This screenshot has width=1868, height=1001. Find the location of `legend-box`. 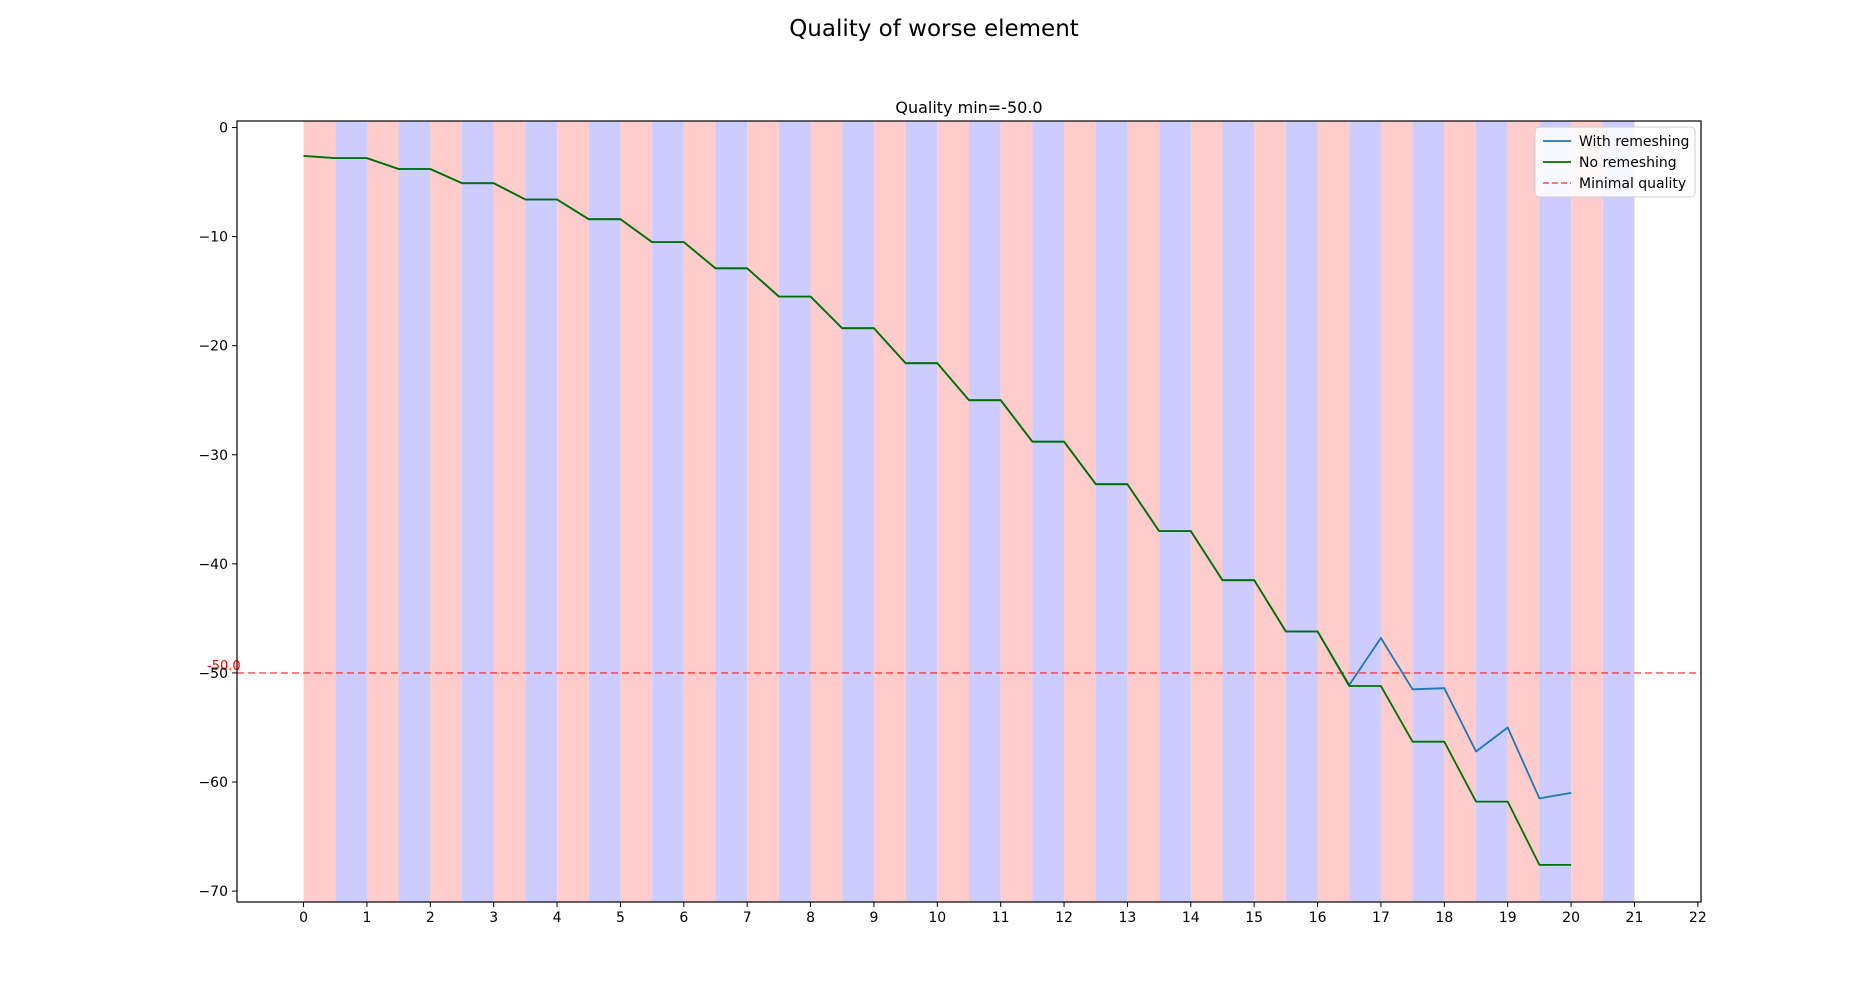

legend-box is located at coordinates (1615, 162).